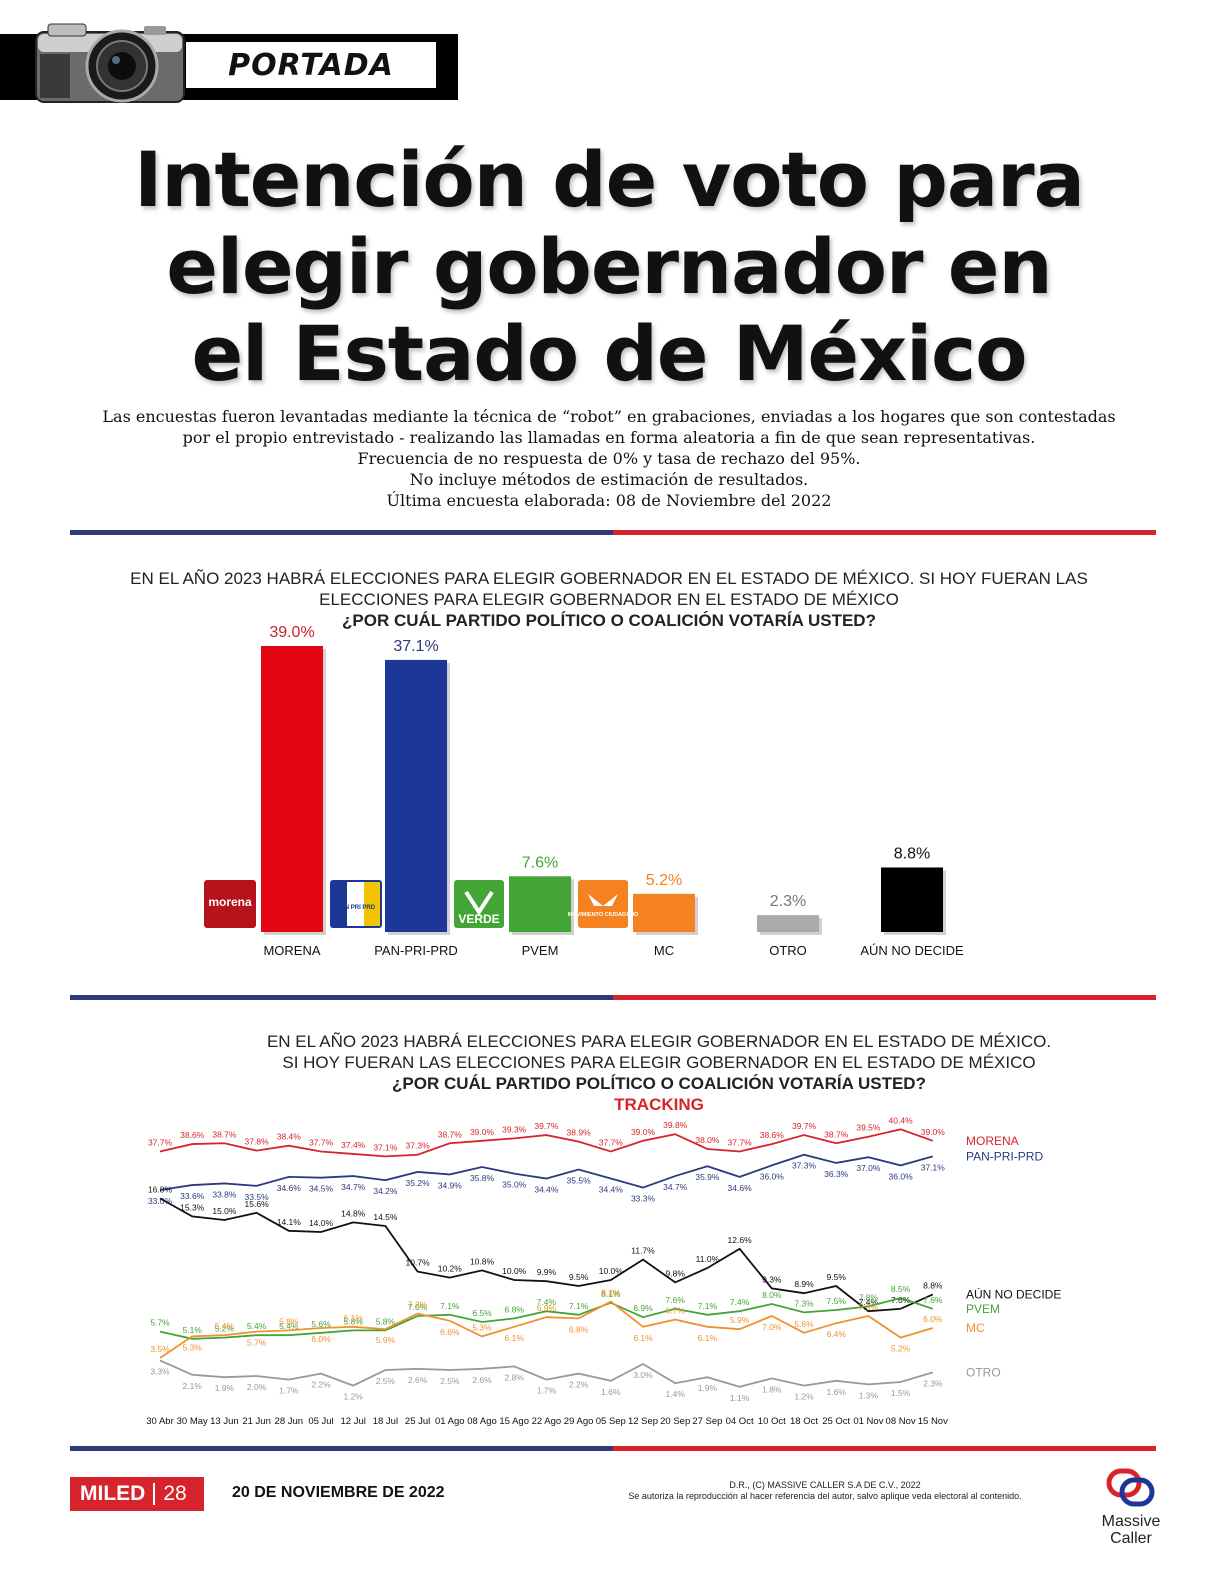  Describe the element at coordinates (609, 179) in the screenshot. I see `headline-line: Intención de voto para` at that location.